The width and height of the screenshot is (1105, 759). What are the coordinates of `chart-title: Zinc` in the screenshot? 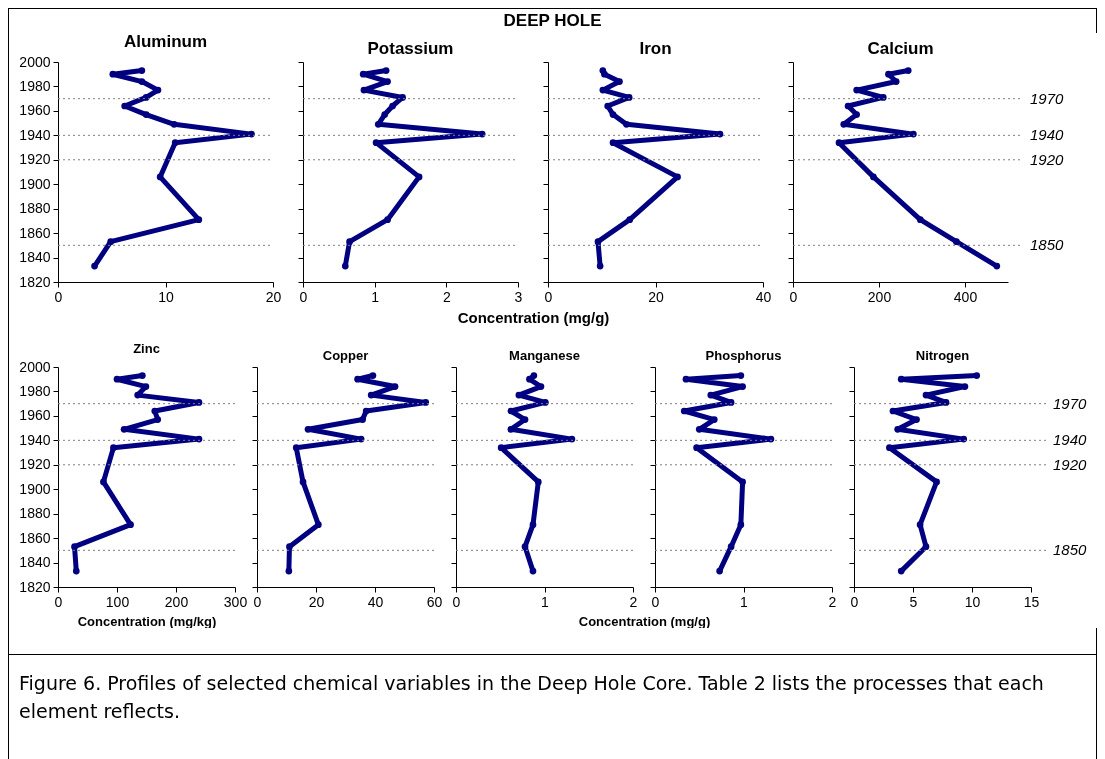 It's located at (146, 348).